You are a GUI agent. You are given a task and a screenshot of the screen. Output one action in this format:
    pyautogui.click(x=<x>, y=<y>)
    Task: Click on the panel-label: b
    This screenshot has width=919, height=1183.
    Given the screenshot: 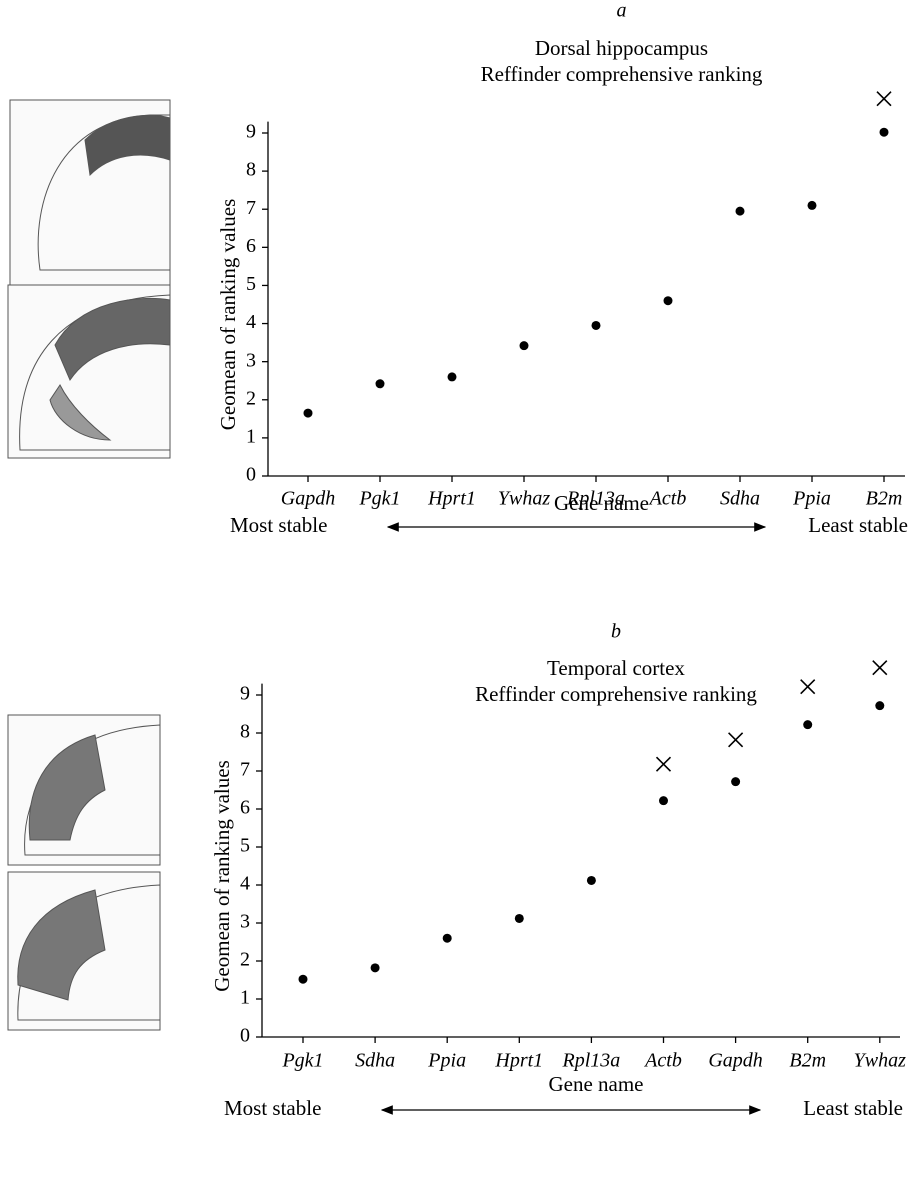 What is the action you would take?
    pyautogui.click(x=616, y=632)
    